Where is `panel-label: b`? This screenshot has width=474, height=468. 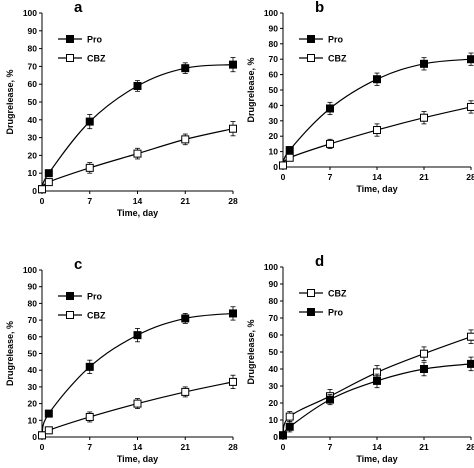 panel-label: b is located at coordinates (319, 8).